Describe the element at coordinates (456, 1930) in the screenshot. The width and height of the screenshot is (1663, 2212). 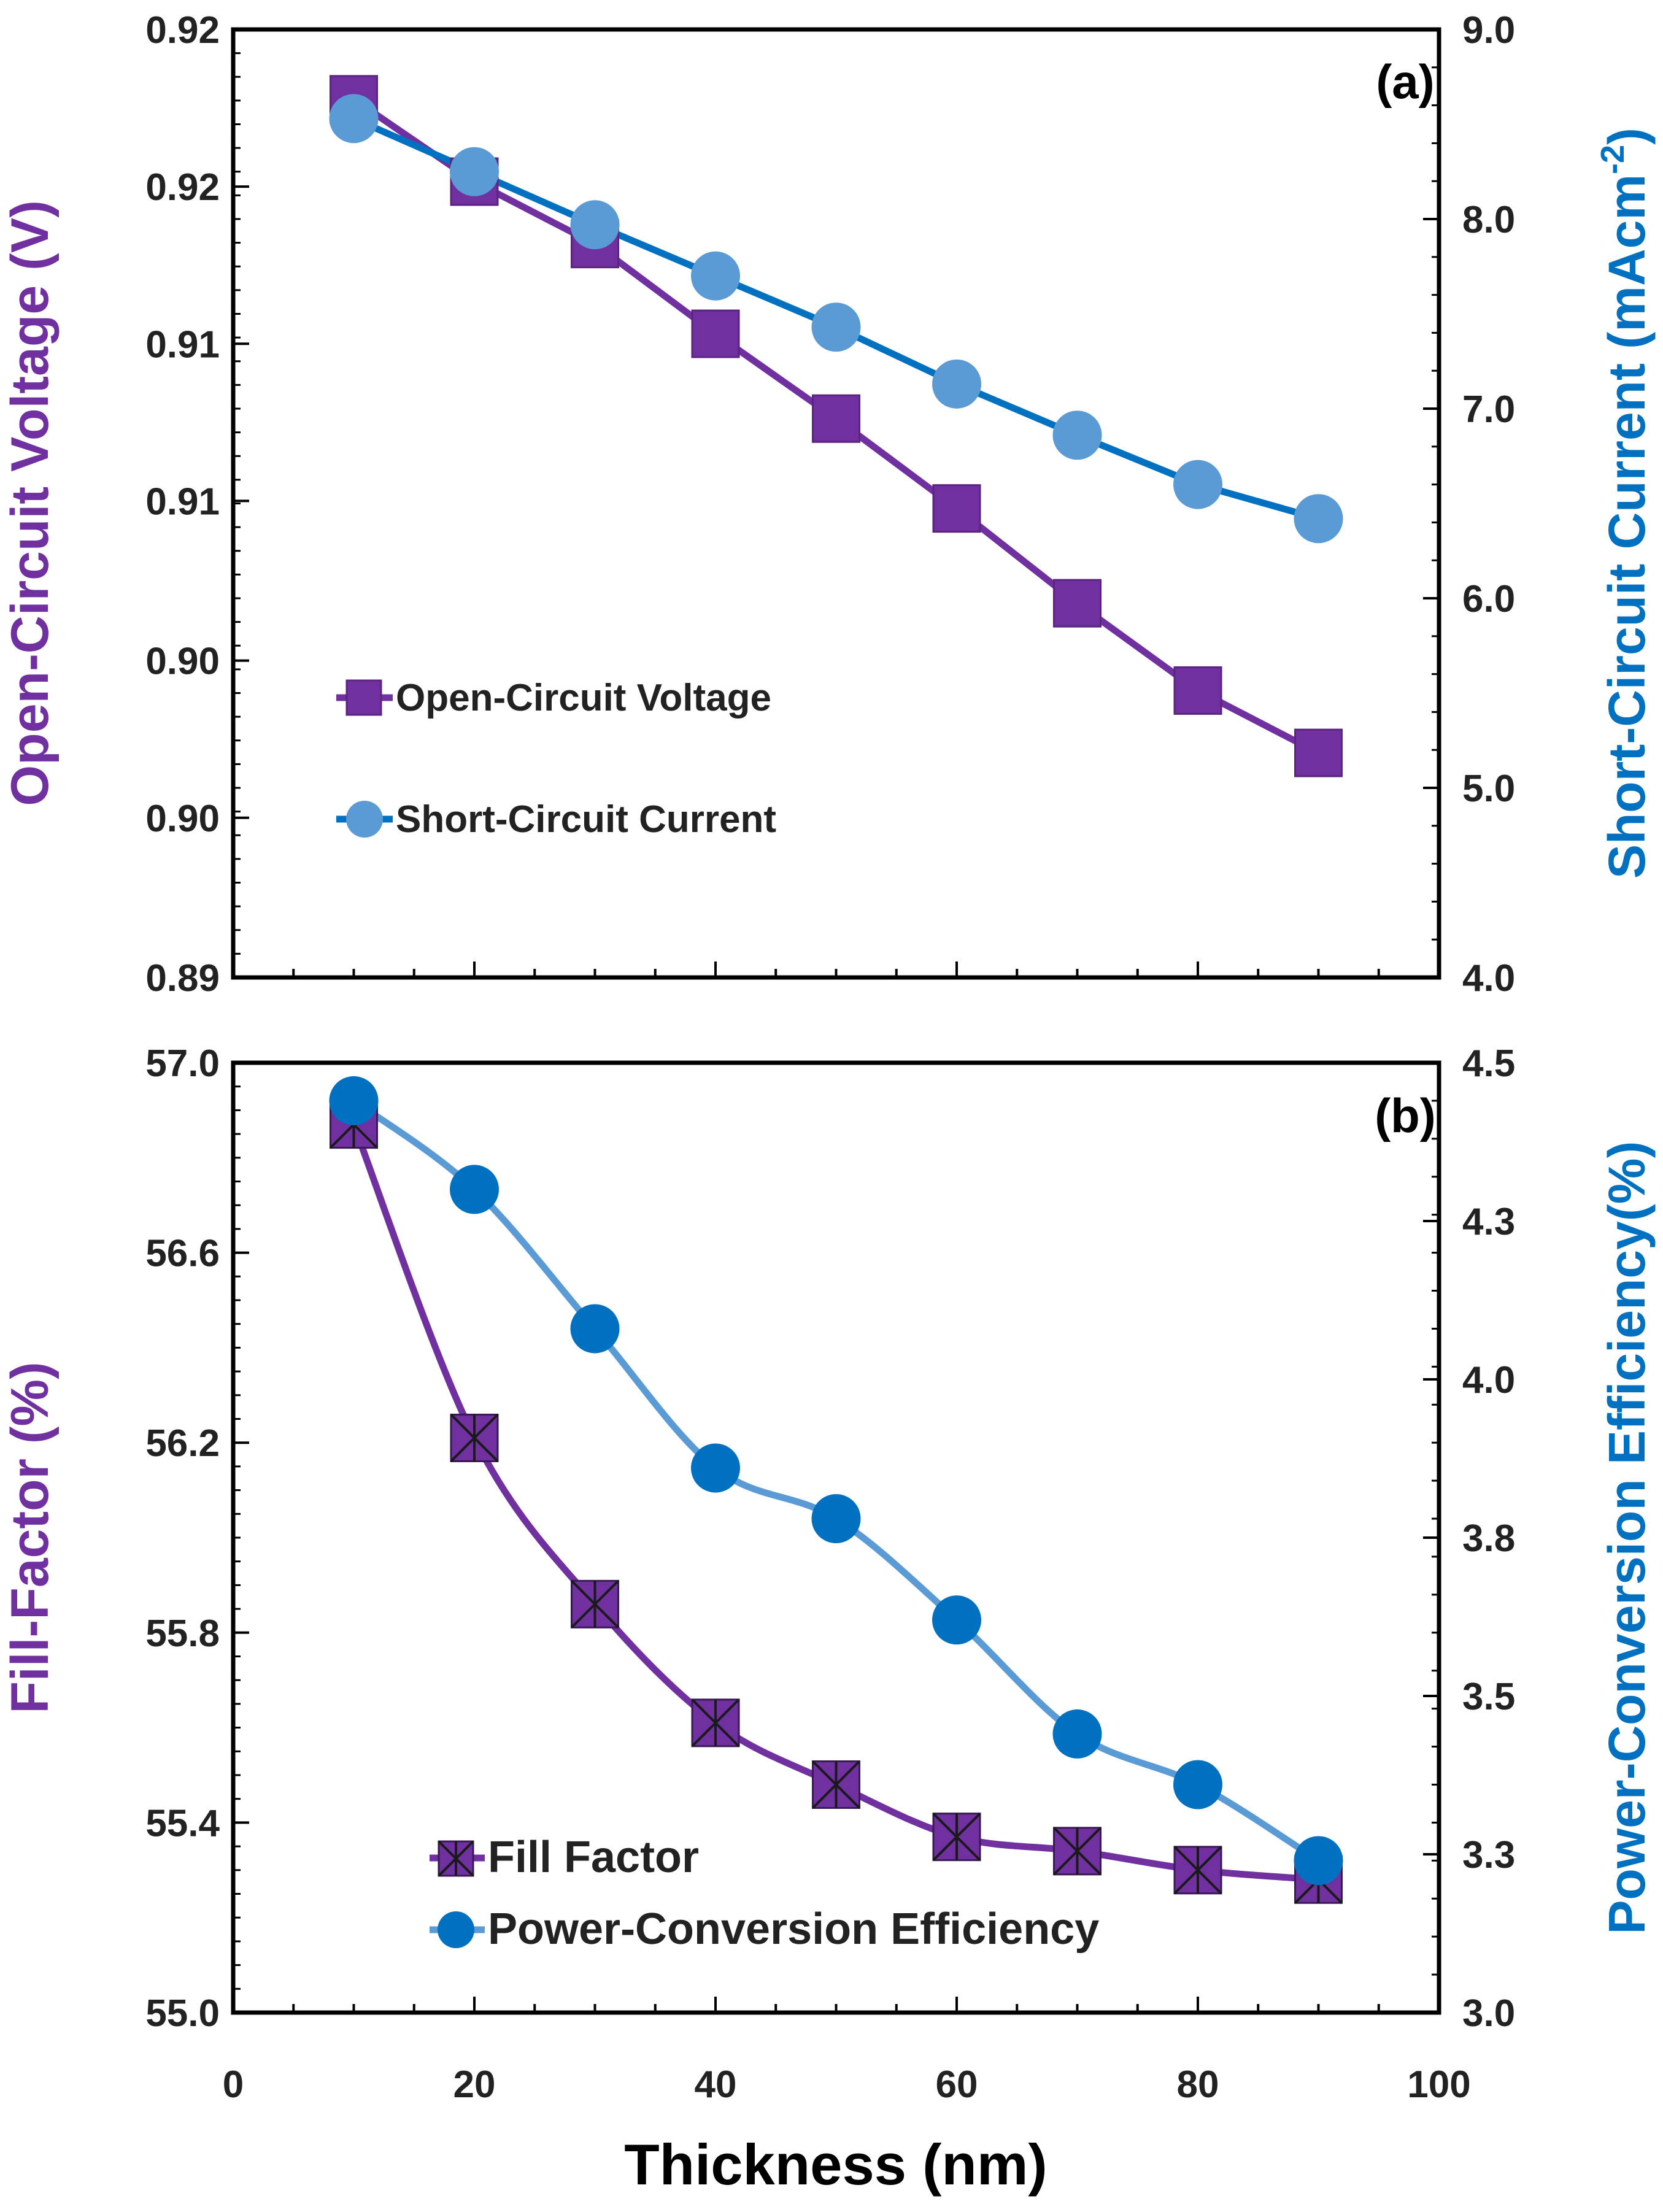
I see `legend-marker-pce` at that location.